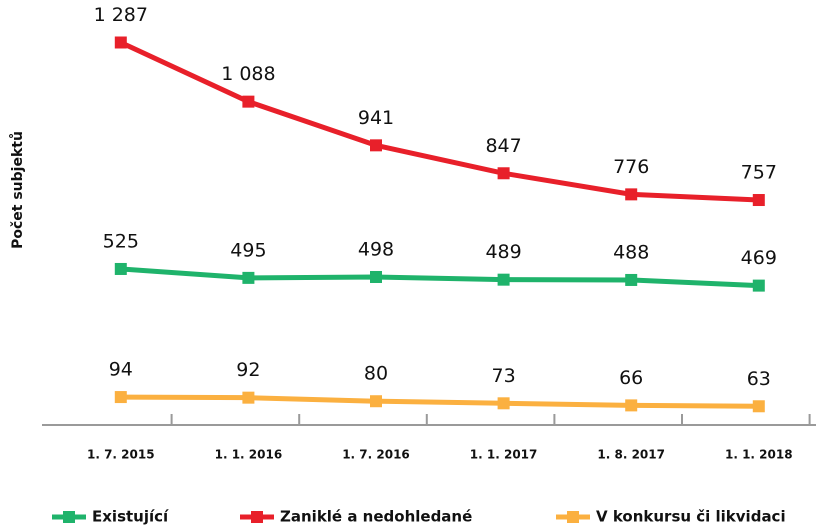  I want to click on value-label: 94, so click(121, 370).